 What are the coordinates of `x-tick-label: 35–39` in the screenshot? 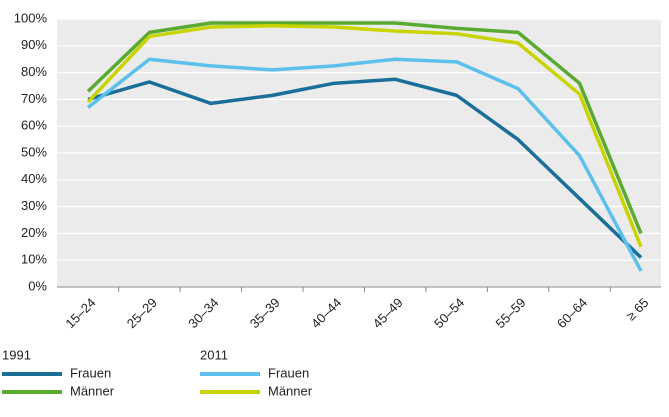 It's located at (265, 313).